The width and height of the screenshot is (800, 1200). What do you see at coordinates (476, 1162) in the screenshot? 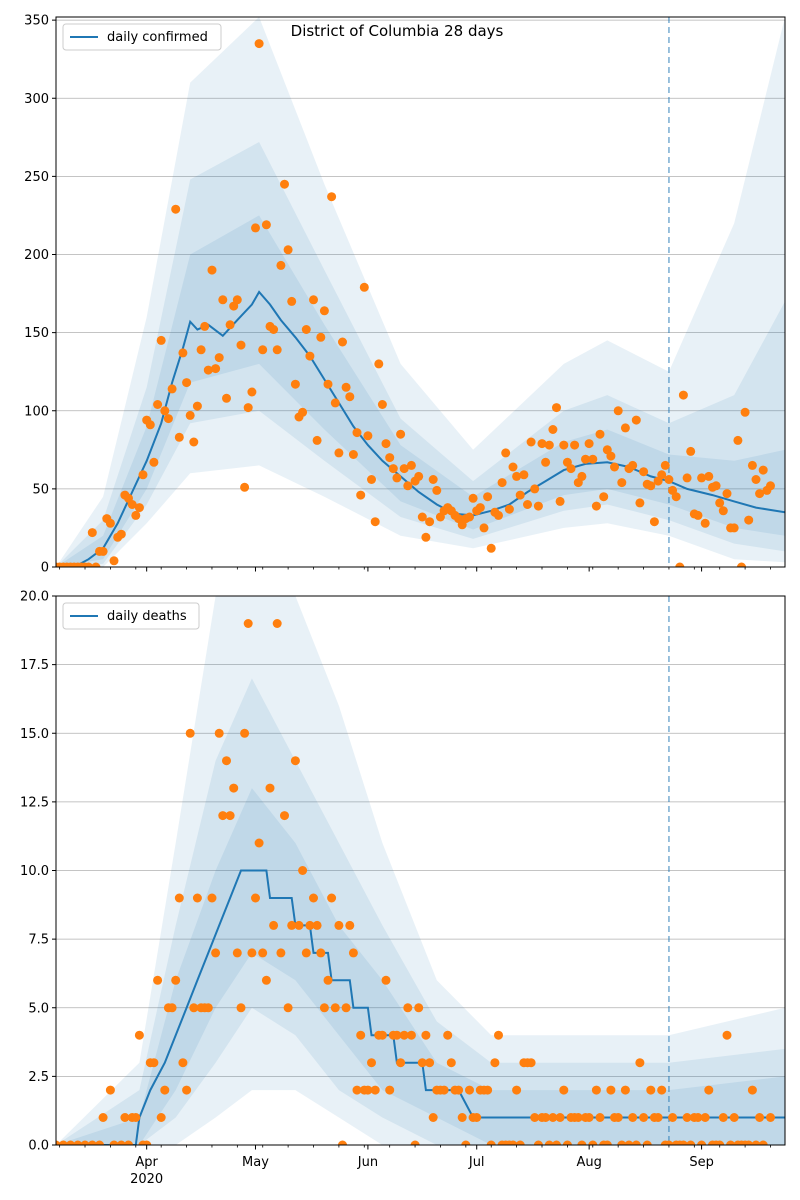
I see `x-tick-label: Jul` at bounding box center [476, 1162].